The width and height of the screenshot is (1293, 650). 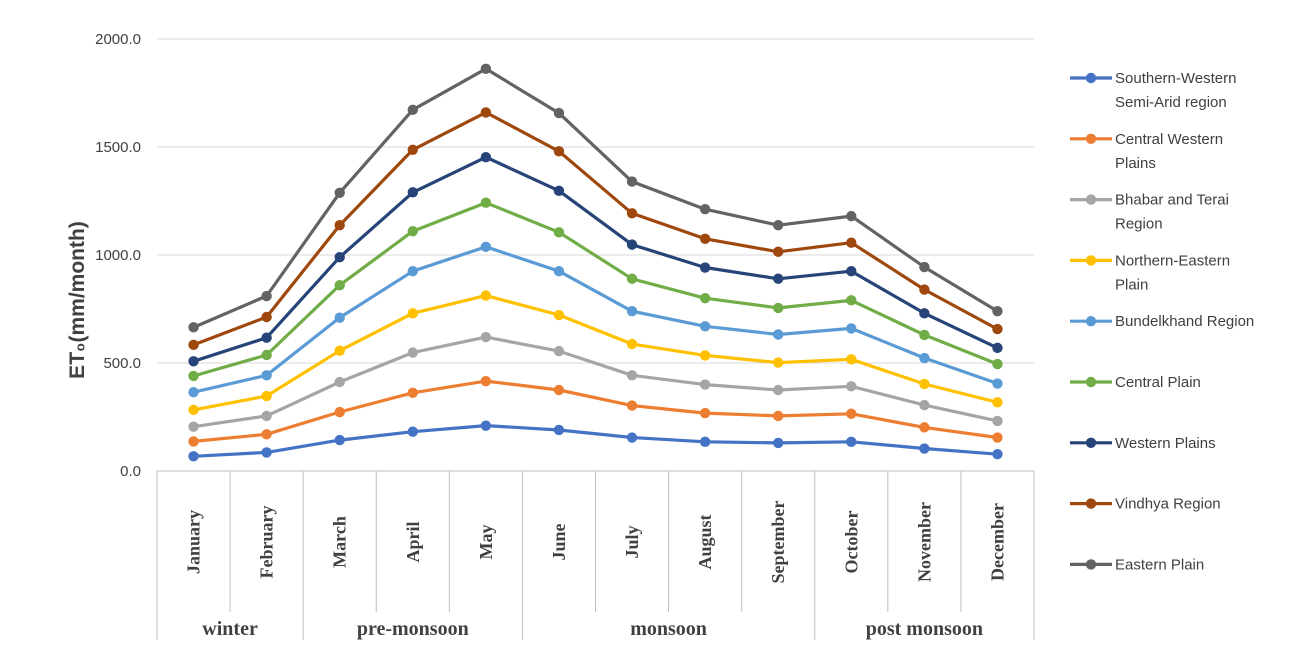 What do you see at coordinates (1165, 443) in the screenshot?
I see `legend-label: Western Plains` at bounding box center [1165, 443].